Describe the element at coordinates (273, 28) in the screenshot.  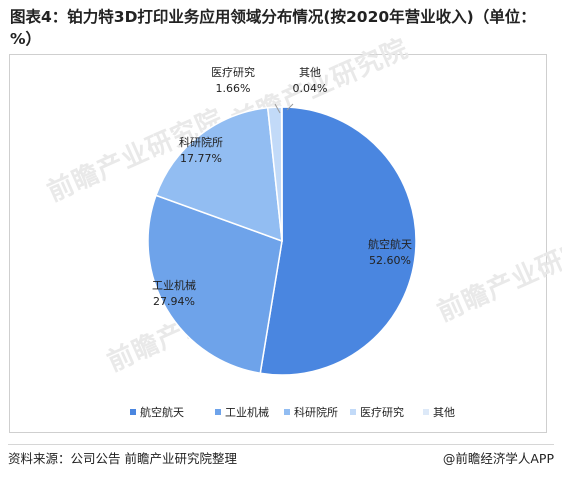
I see `chart-title: 图表4：铂力特3D打印业务应用领域分布情况(按2020年营业收入)（单位：%）` at that location.